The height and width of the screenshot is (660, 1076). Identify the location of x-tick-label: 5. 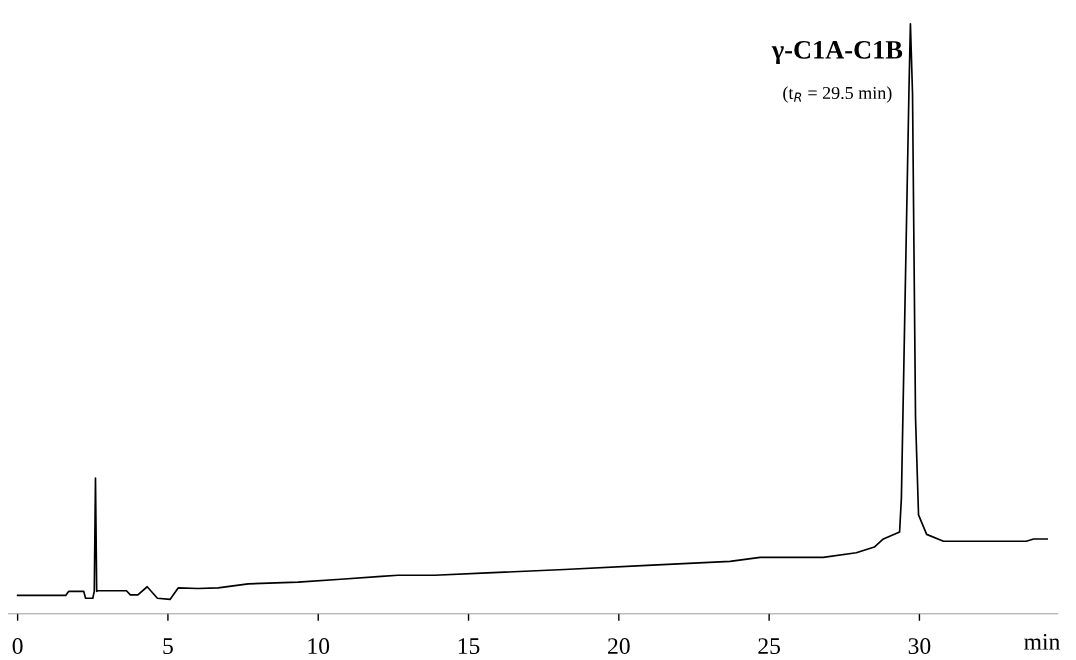
(168, 646).